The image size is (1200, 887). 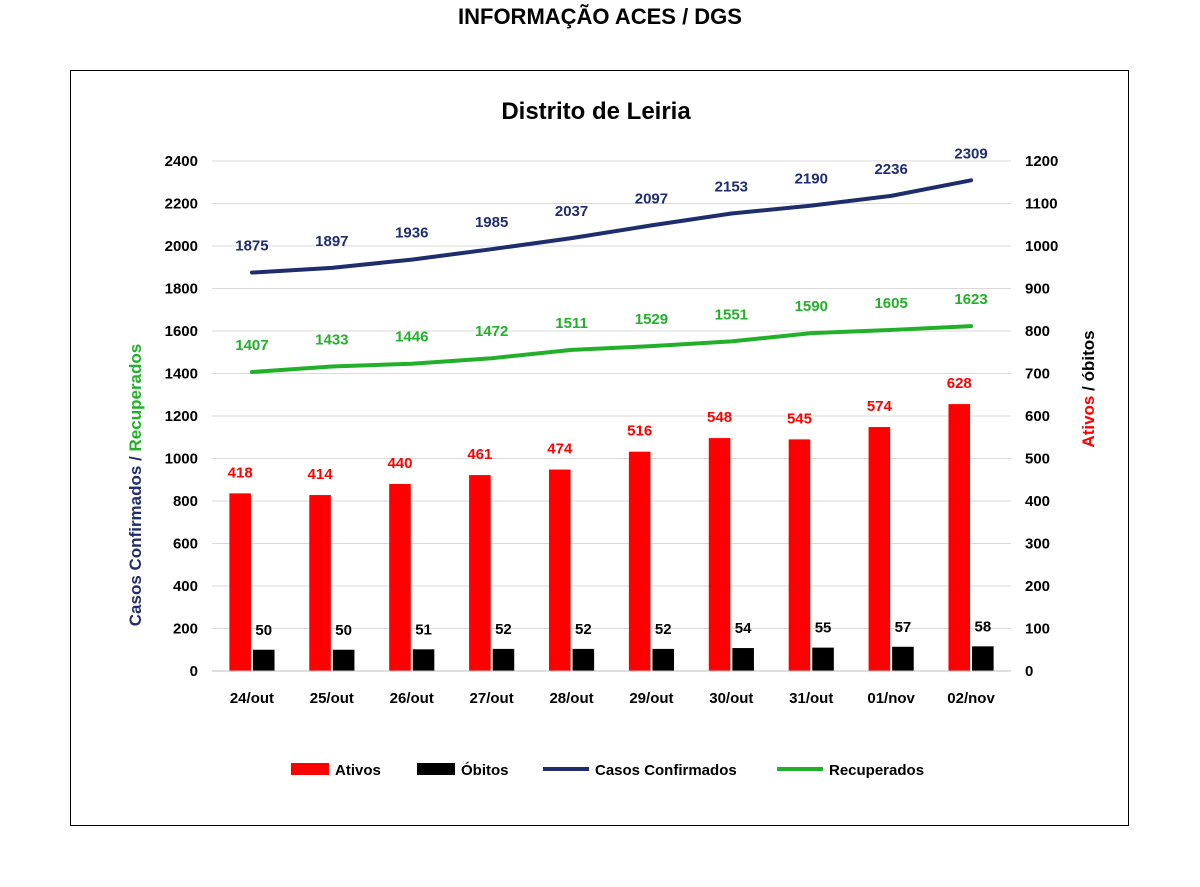 What do you see at coordinates (600, 16) in the screenshot?
I see `page-header: INFORMAÇÃO ACES / DGS` at bounding box center [600, 16].